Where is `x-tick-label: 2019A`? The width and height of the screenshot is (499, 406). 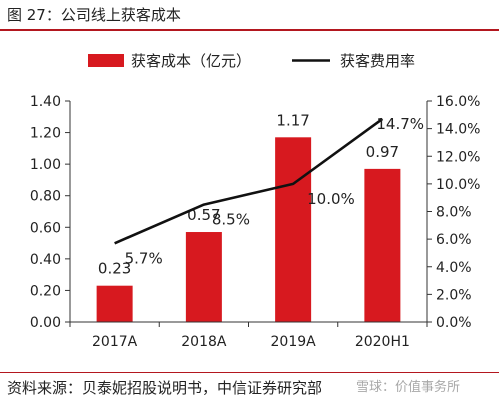 x-tick-label: 2019A is located at coordinates (294, 342).